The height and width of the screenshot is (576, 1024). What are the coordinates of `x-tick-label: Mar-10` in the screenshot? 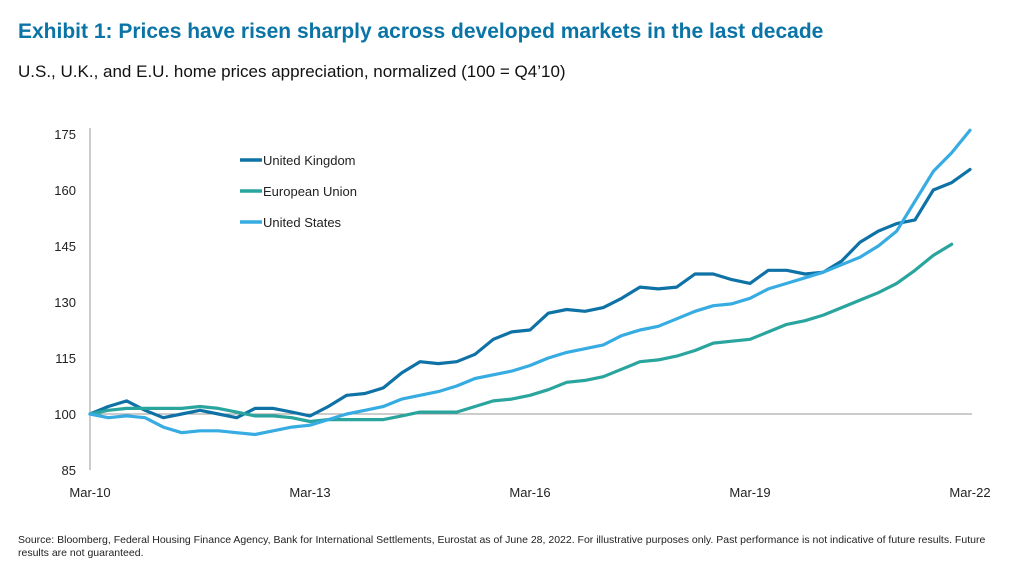 It's located at (89, 492).